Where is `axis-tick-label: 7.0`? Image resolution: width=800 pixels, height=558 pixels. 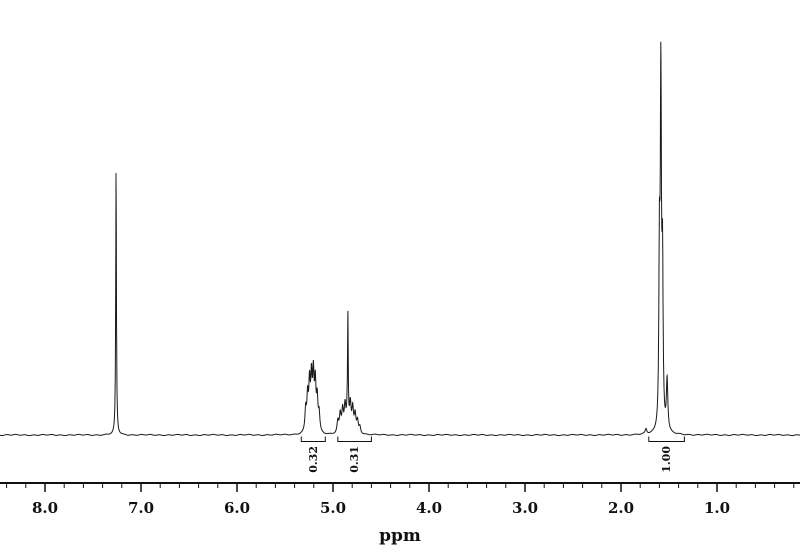
axis-tick-label: 7.0 is located at coordinates (141, 508).